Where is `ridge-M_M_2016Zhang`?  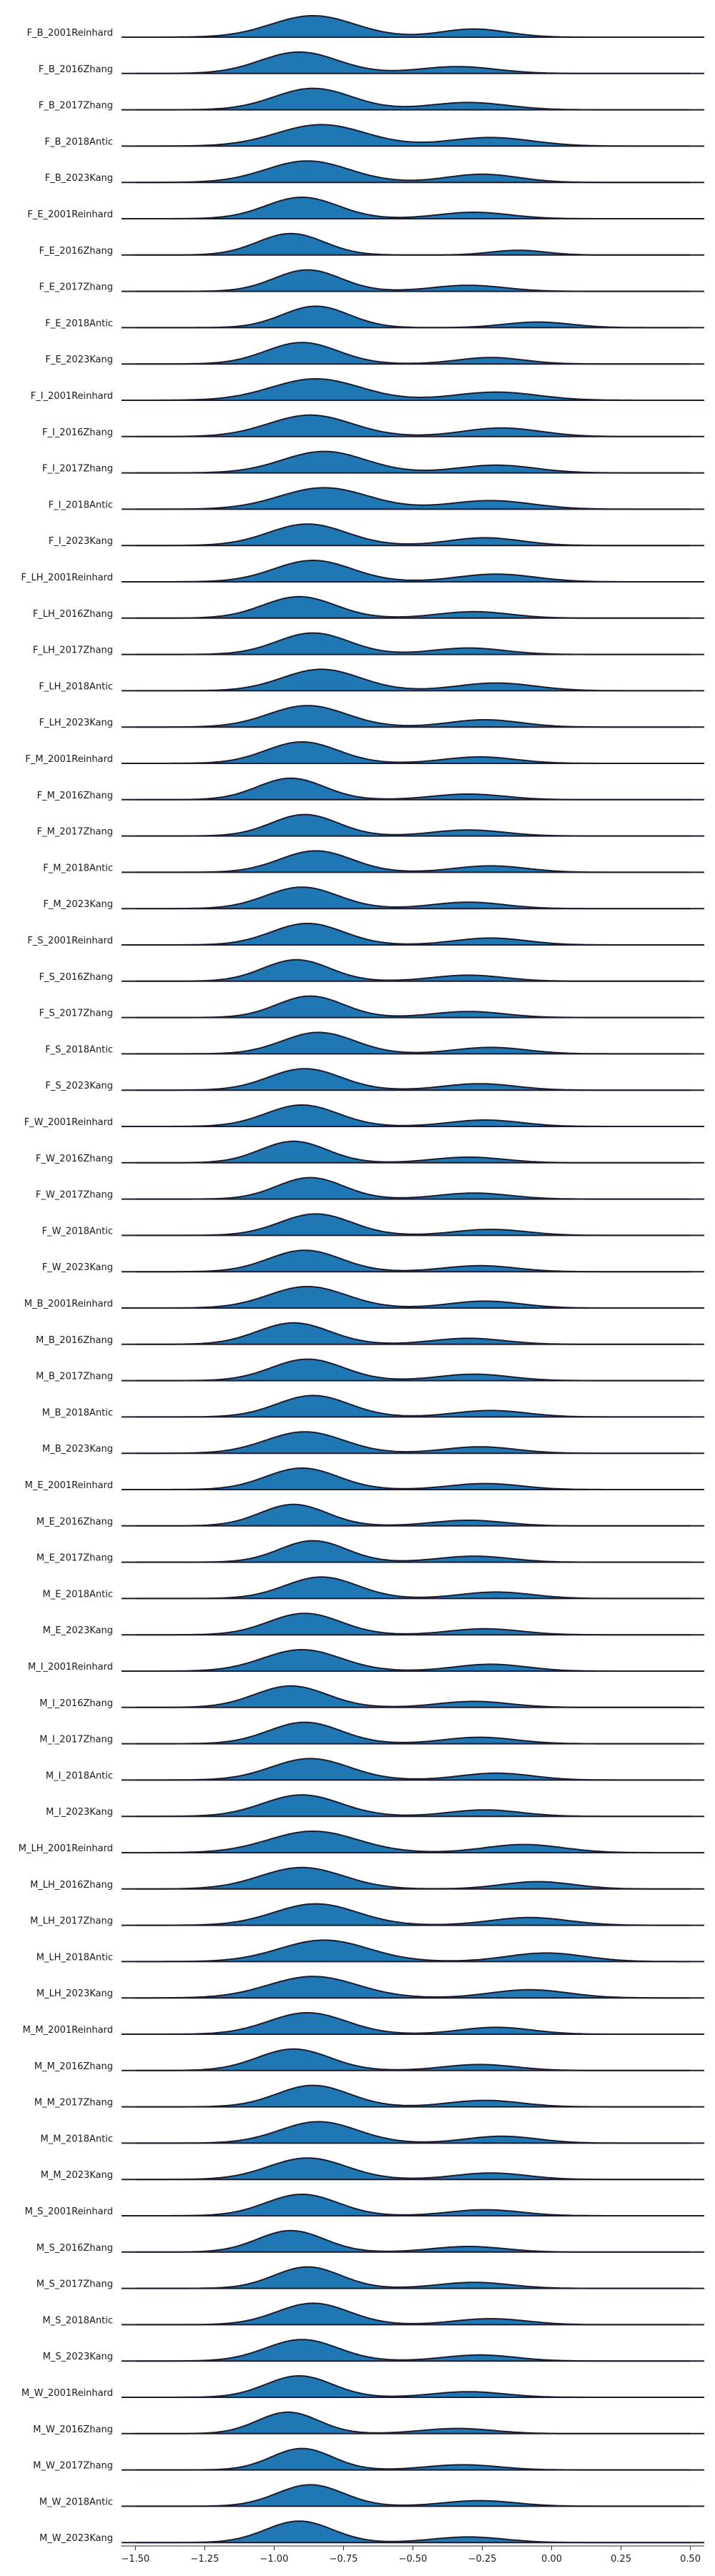
ridge-M_M_2016Zhang is located at coordinates (413, 2060).